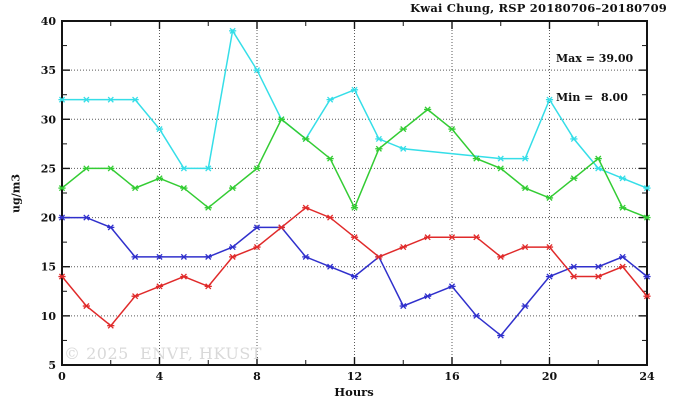 The height and width of the screenshot is (409, 674). What do you see at coordinates (52, 365) in the screenshot?
I see `y-tick-label: 5` at bounding box center [52, 365].